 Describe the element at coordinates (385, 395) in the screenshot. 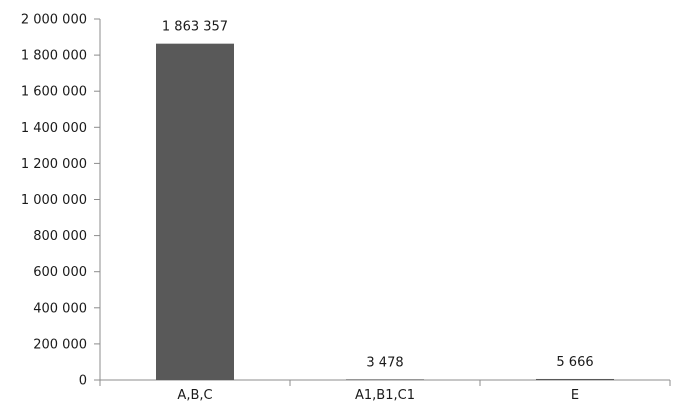

I see `x-category-label: A1,B1,C1` at that location.